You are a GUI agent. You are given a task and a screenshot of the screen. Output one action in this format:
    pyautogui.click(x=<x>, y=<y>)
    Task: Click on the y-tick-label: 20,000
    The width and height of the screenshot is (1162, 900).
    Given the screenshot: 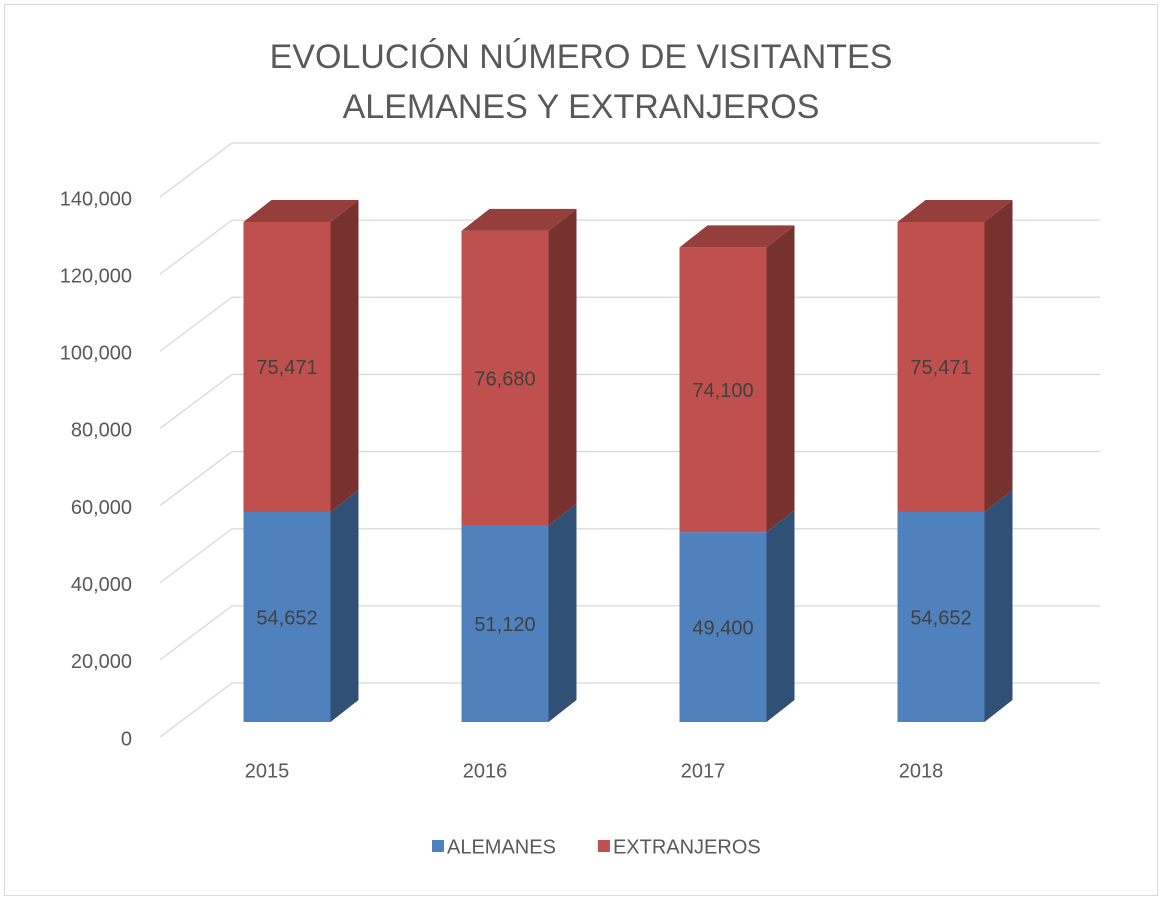 What is the action you would take?
    pyautogui.click(x=101, y=662)
    